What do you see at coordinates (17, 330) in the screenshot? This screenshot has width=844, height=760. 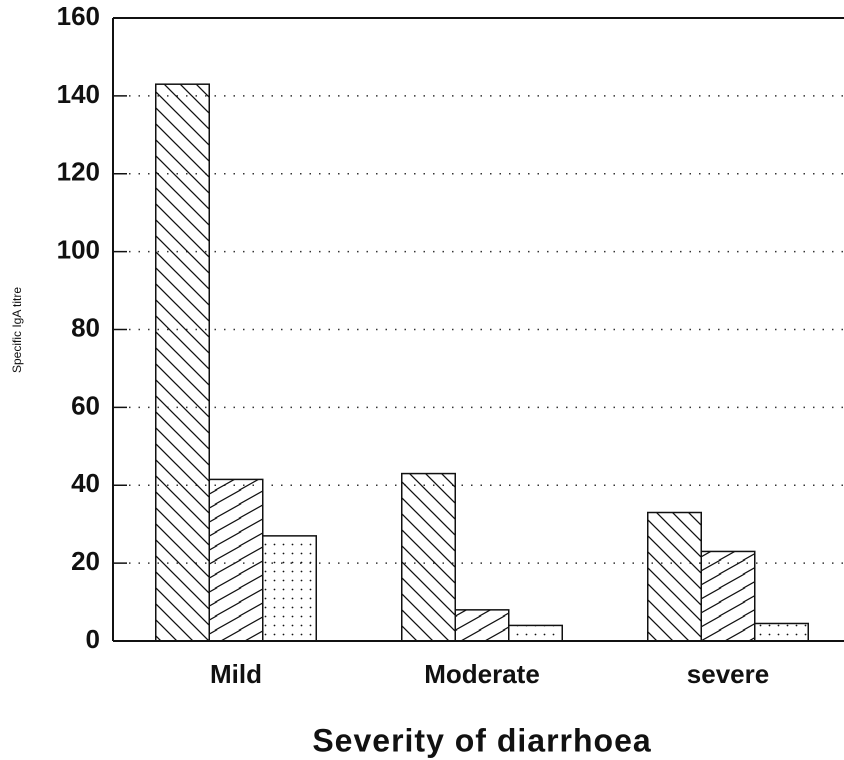 I see `y-axis-title: Specific IgA titre` at bounding box center [17, 330].